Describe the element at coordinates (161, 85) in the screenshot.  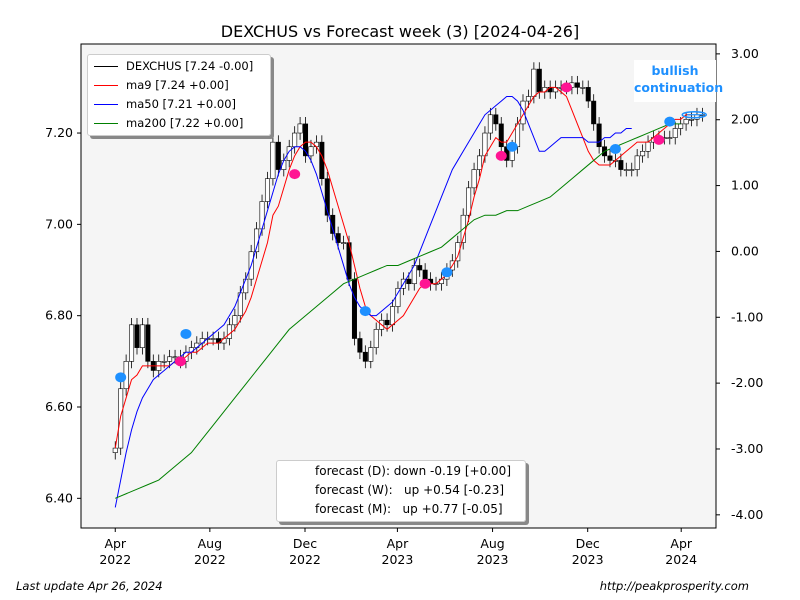
I see `legend-item-ma9: ma9 [7.24 +0.00]` at that location.